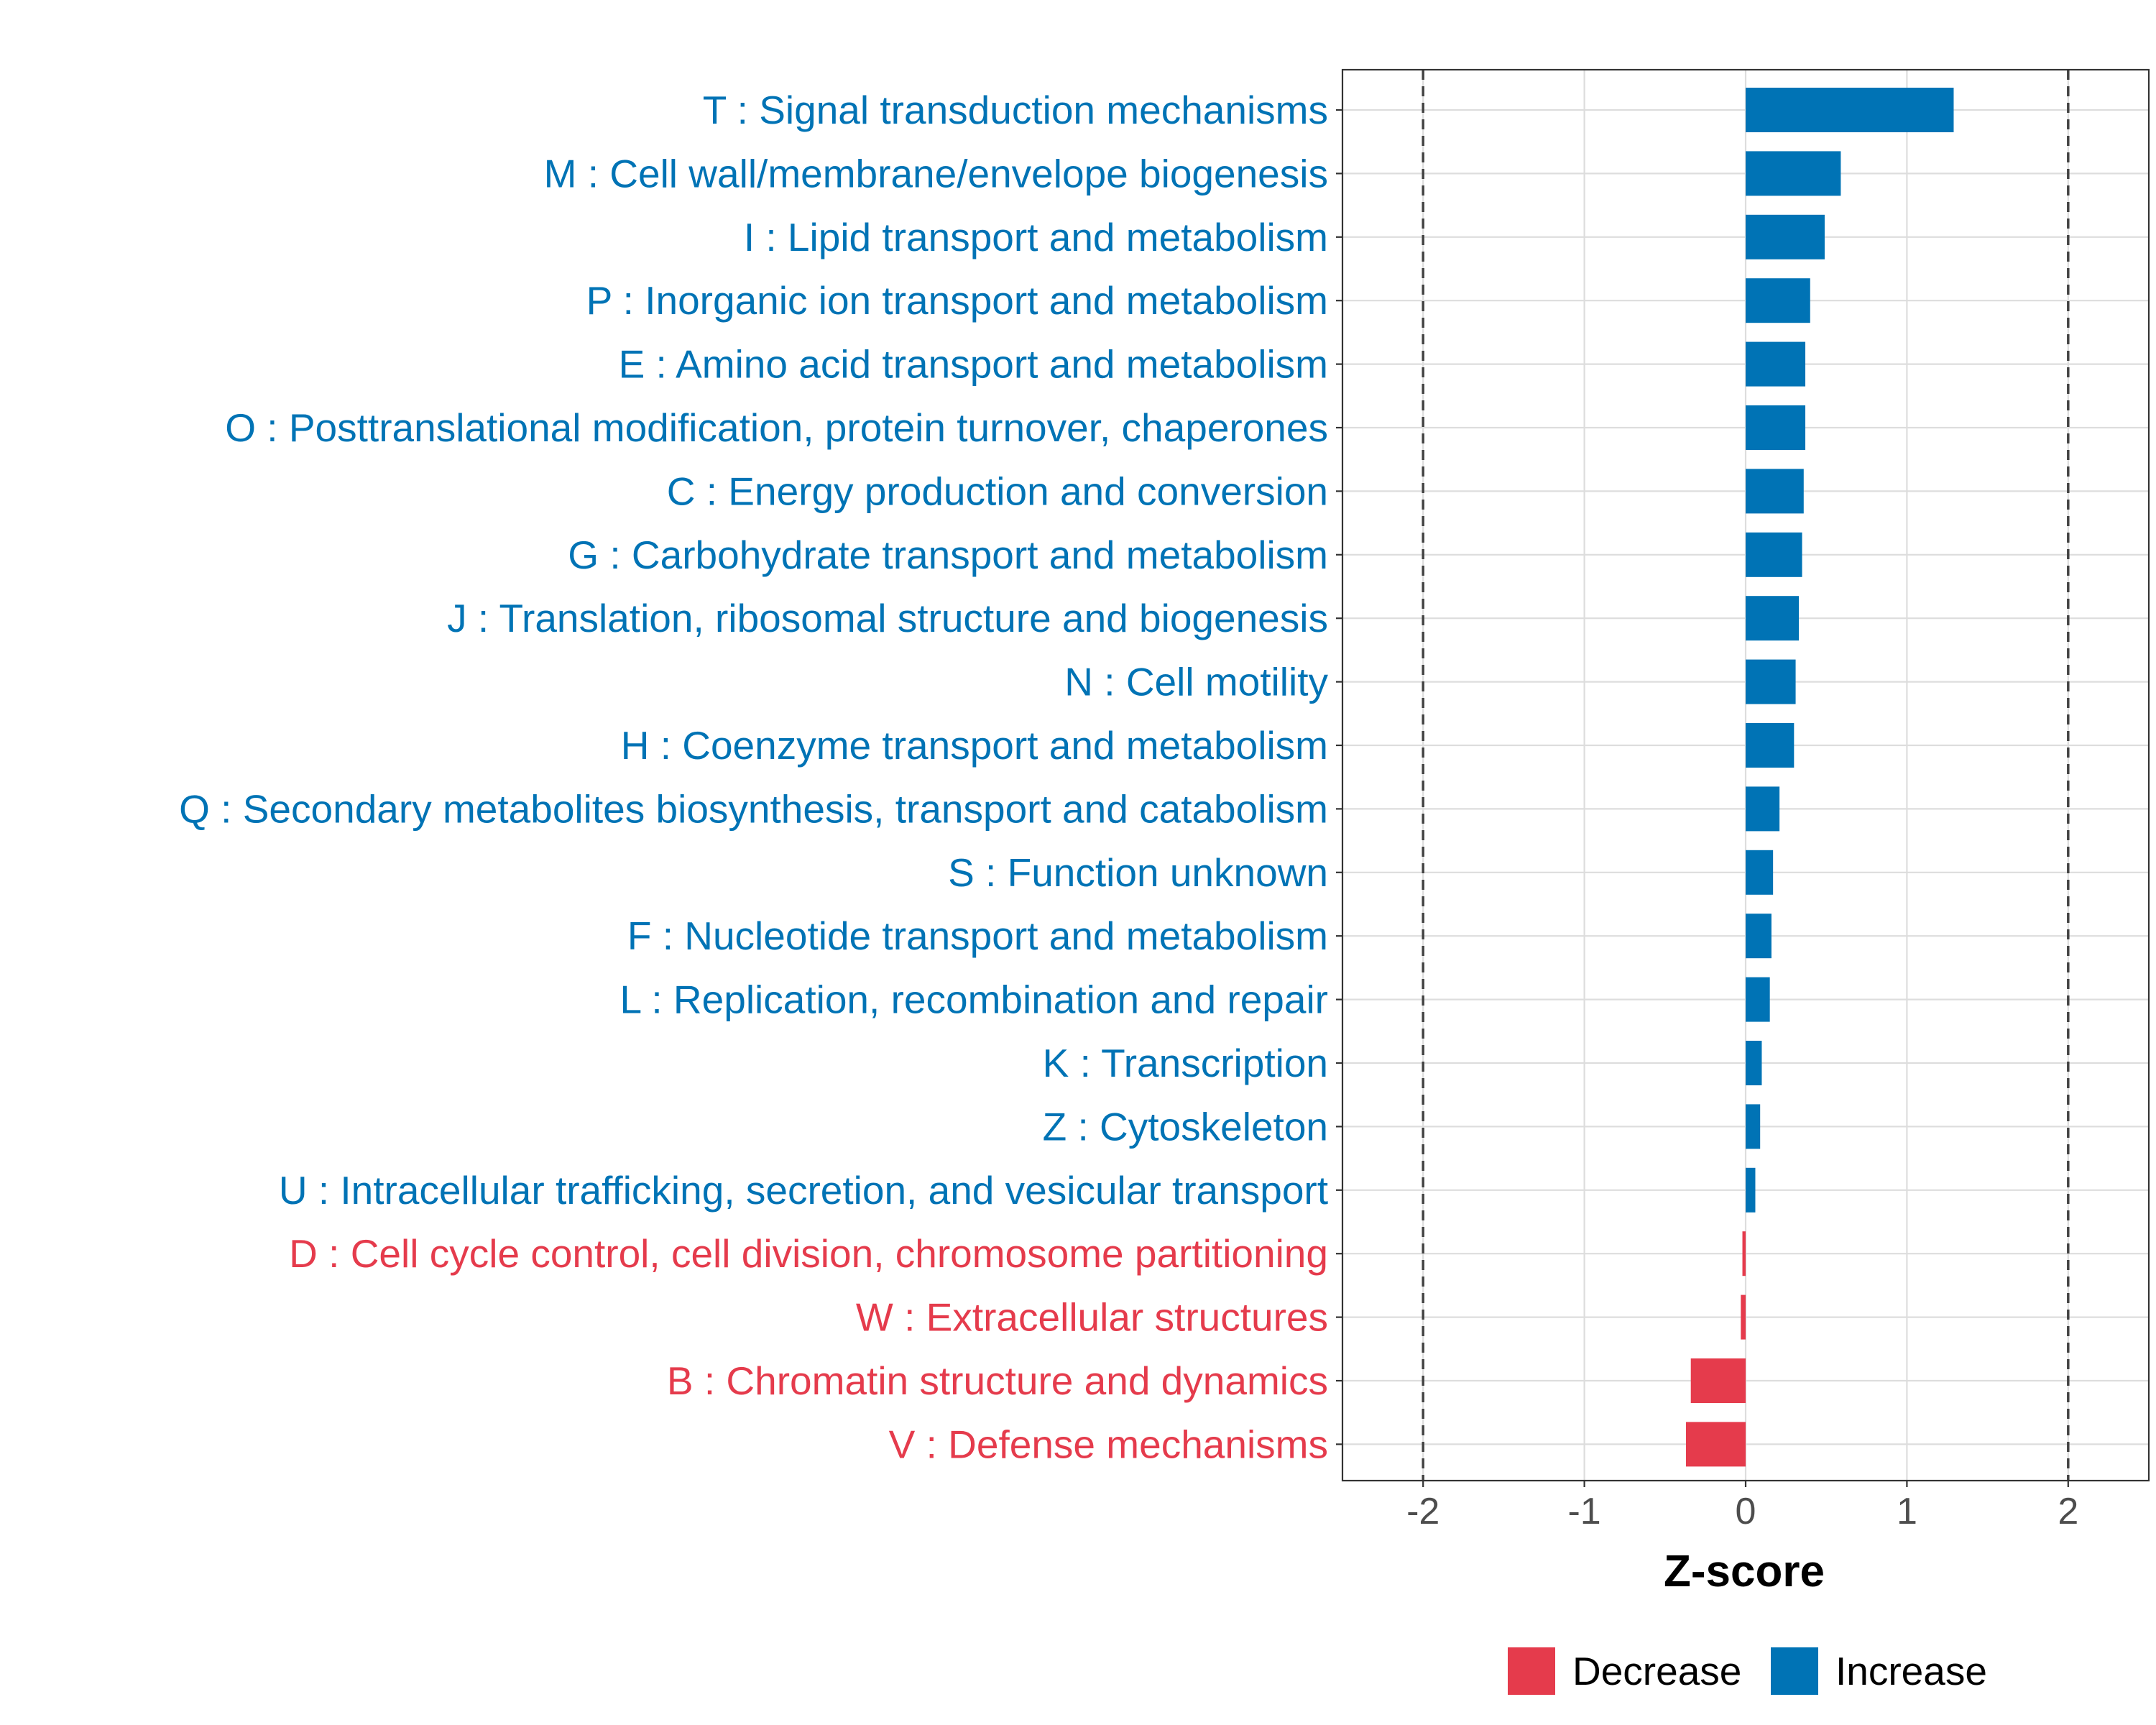 This screenshot has height=1725, width=2156. I want to click on x-tick-label: 0, so click(1746, 1511).